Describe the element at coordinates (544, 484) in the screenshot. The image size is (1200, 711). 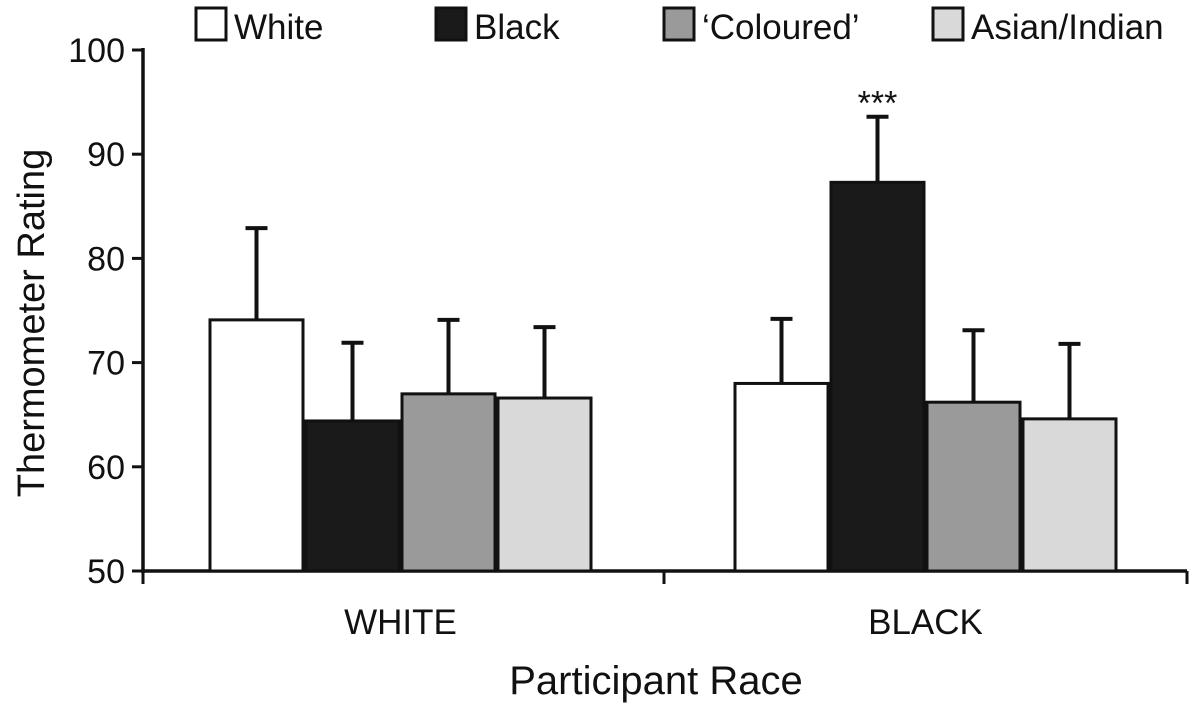
I see `bar-asian-indian-white` at that location.